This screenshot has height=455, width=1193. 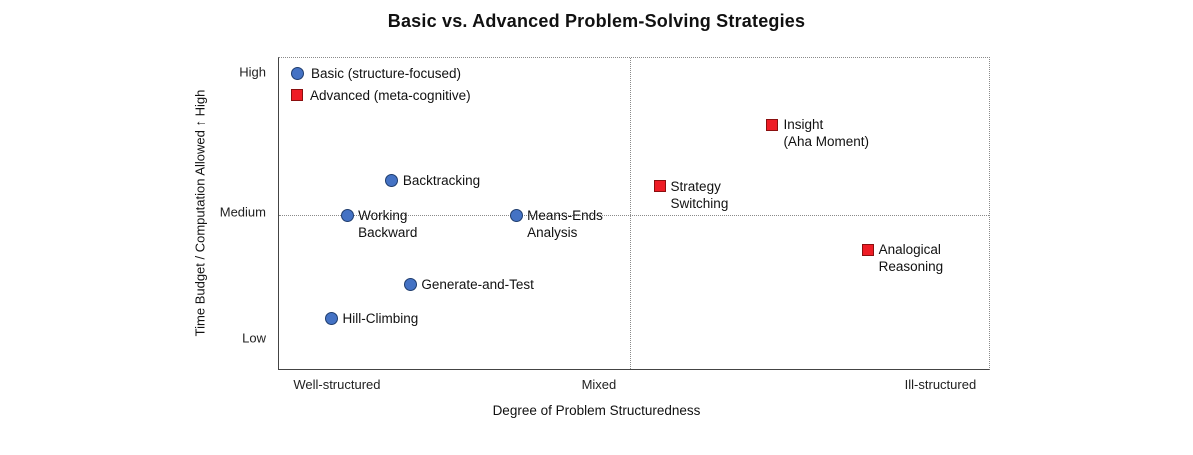 What do you see at coordinates (297, 95) in the screenshot?
I see `advanced-square-marker-icon` at bounding box center [297, 95].